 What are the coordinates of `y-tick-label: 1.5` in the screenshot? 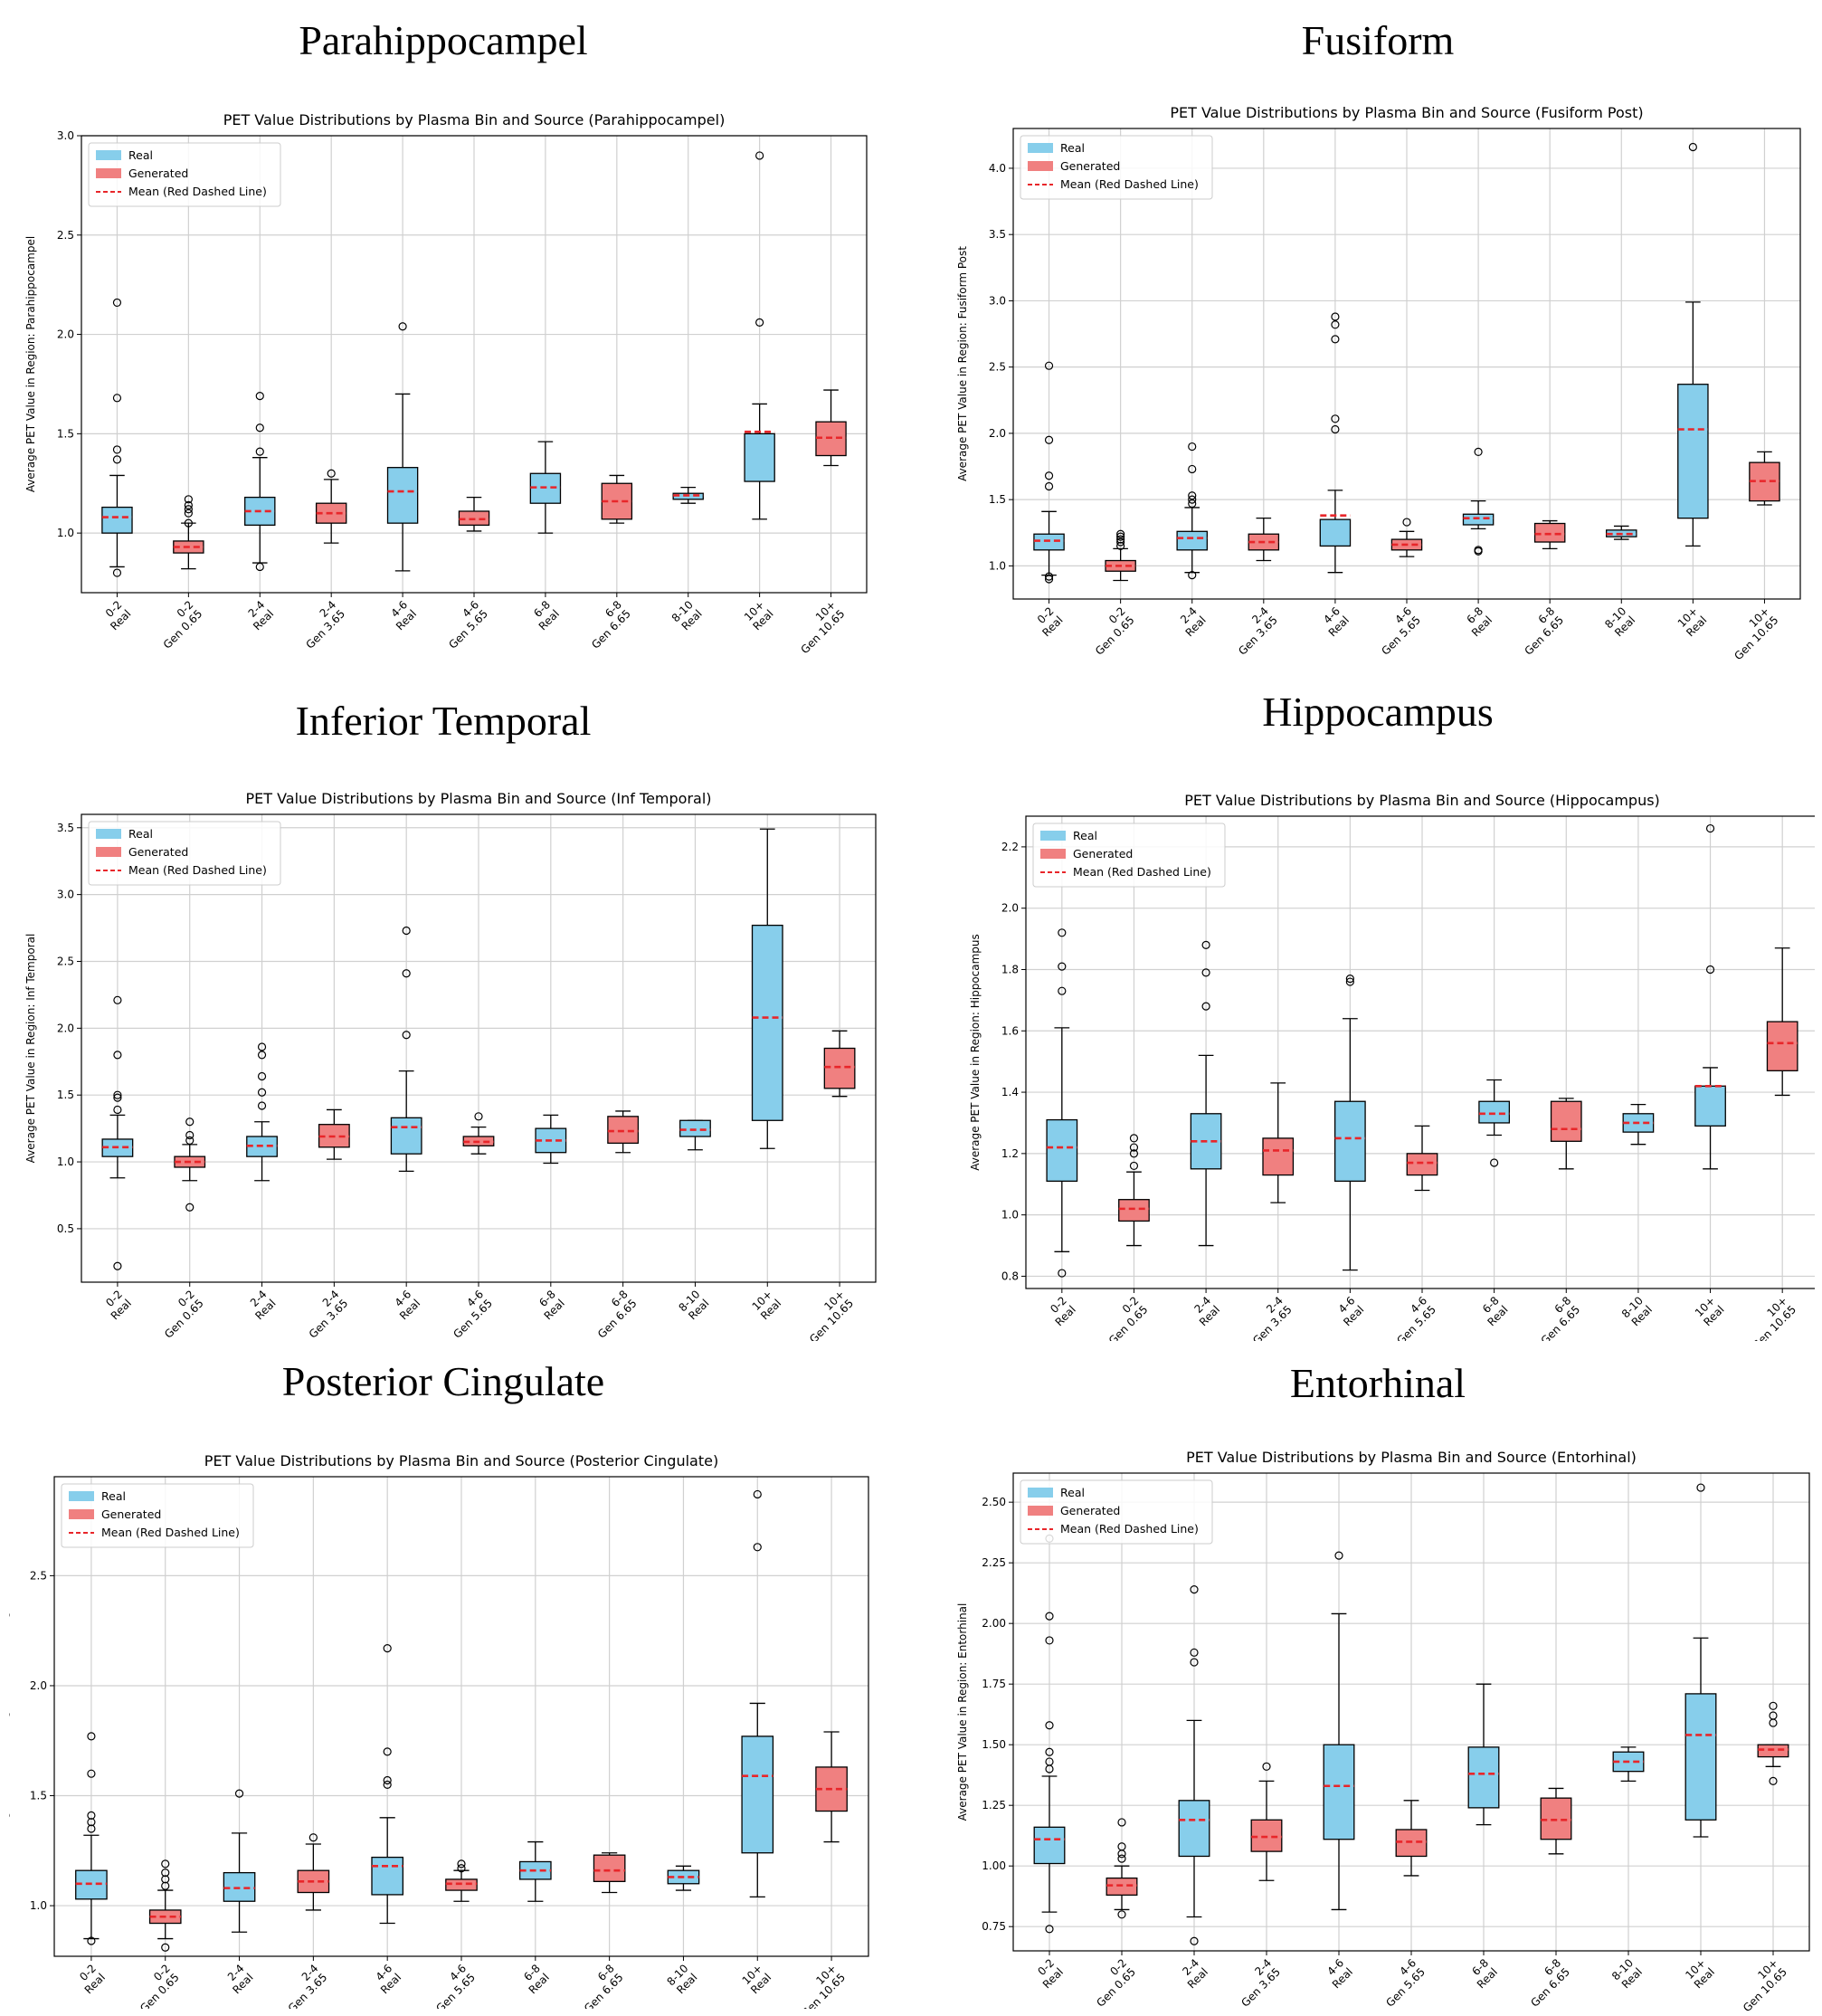 It's located at (38, 1796).